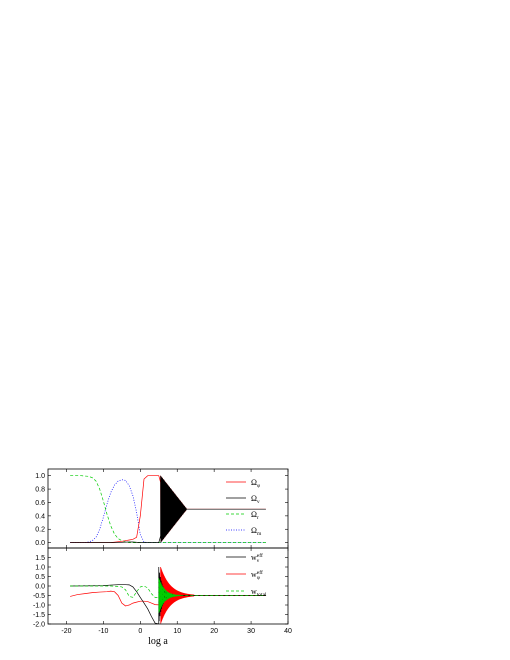 The width and height of the screenshot is (510, 660). What do you see at coordinates (251, 631) in the screenshot?
I see `x-tick-label: 30` at bounding box center [251, 631].